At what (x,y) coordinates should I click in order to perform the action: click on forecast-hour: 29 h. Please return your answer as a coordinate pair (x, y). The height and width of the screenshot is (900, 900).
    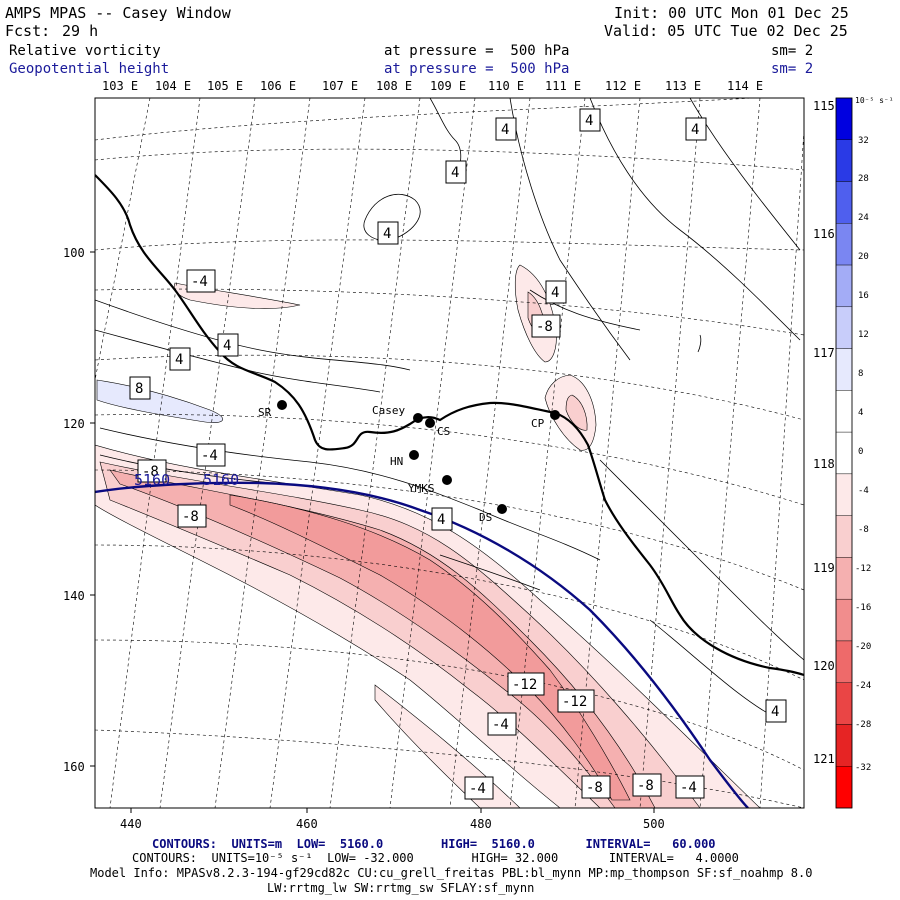
    Looking at the image, I should click on (80, 31).